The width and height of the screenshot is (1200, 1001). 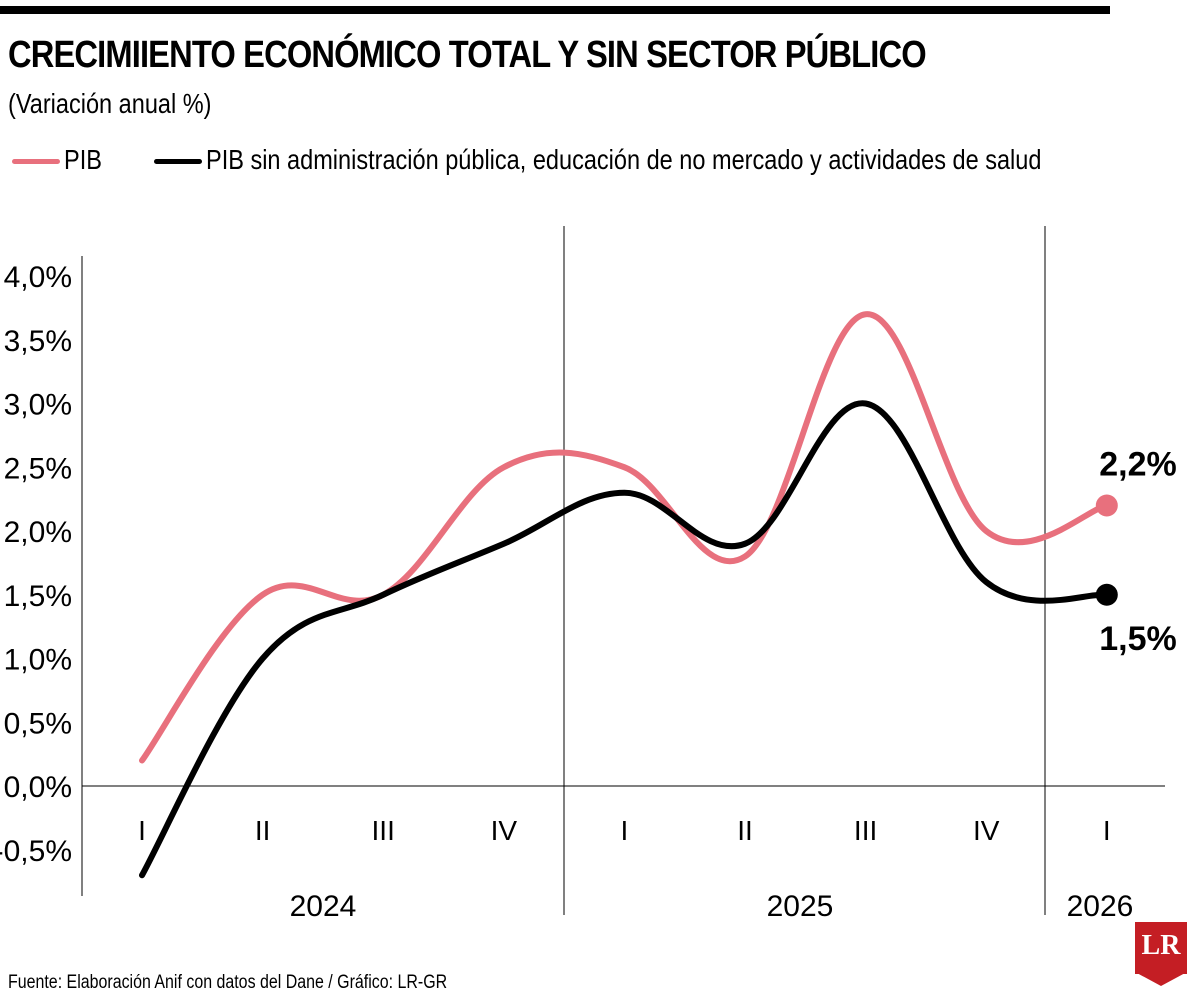 I want to click on legend-swatch-pib, so click(x=36, y=161).